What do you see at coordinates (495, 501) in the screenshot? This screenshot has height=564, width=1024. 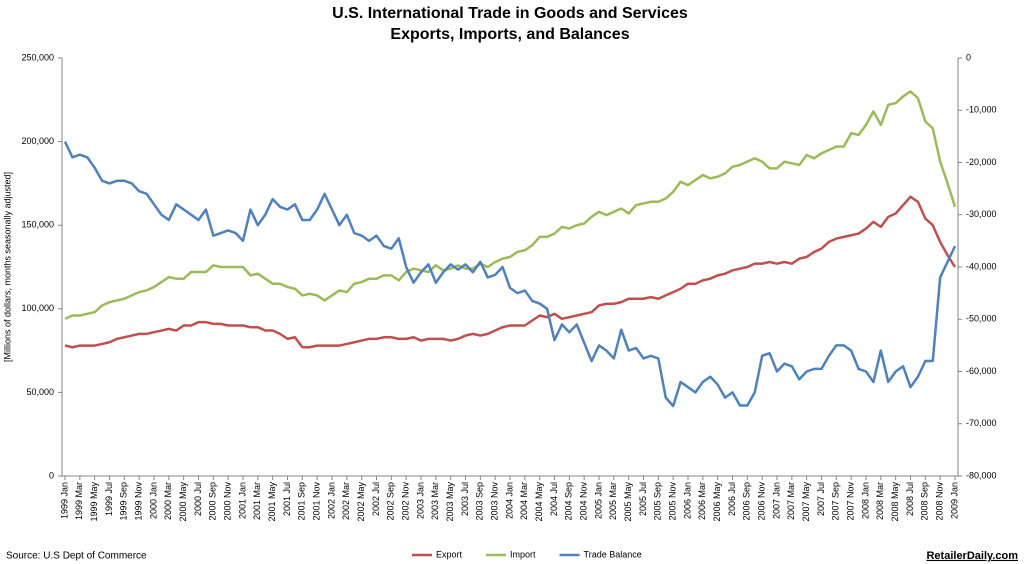 I see `x-tick-label: 2003 Nov` at bounding box center [495, 501].